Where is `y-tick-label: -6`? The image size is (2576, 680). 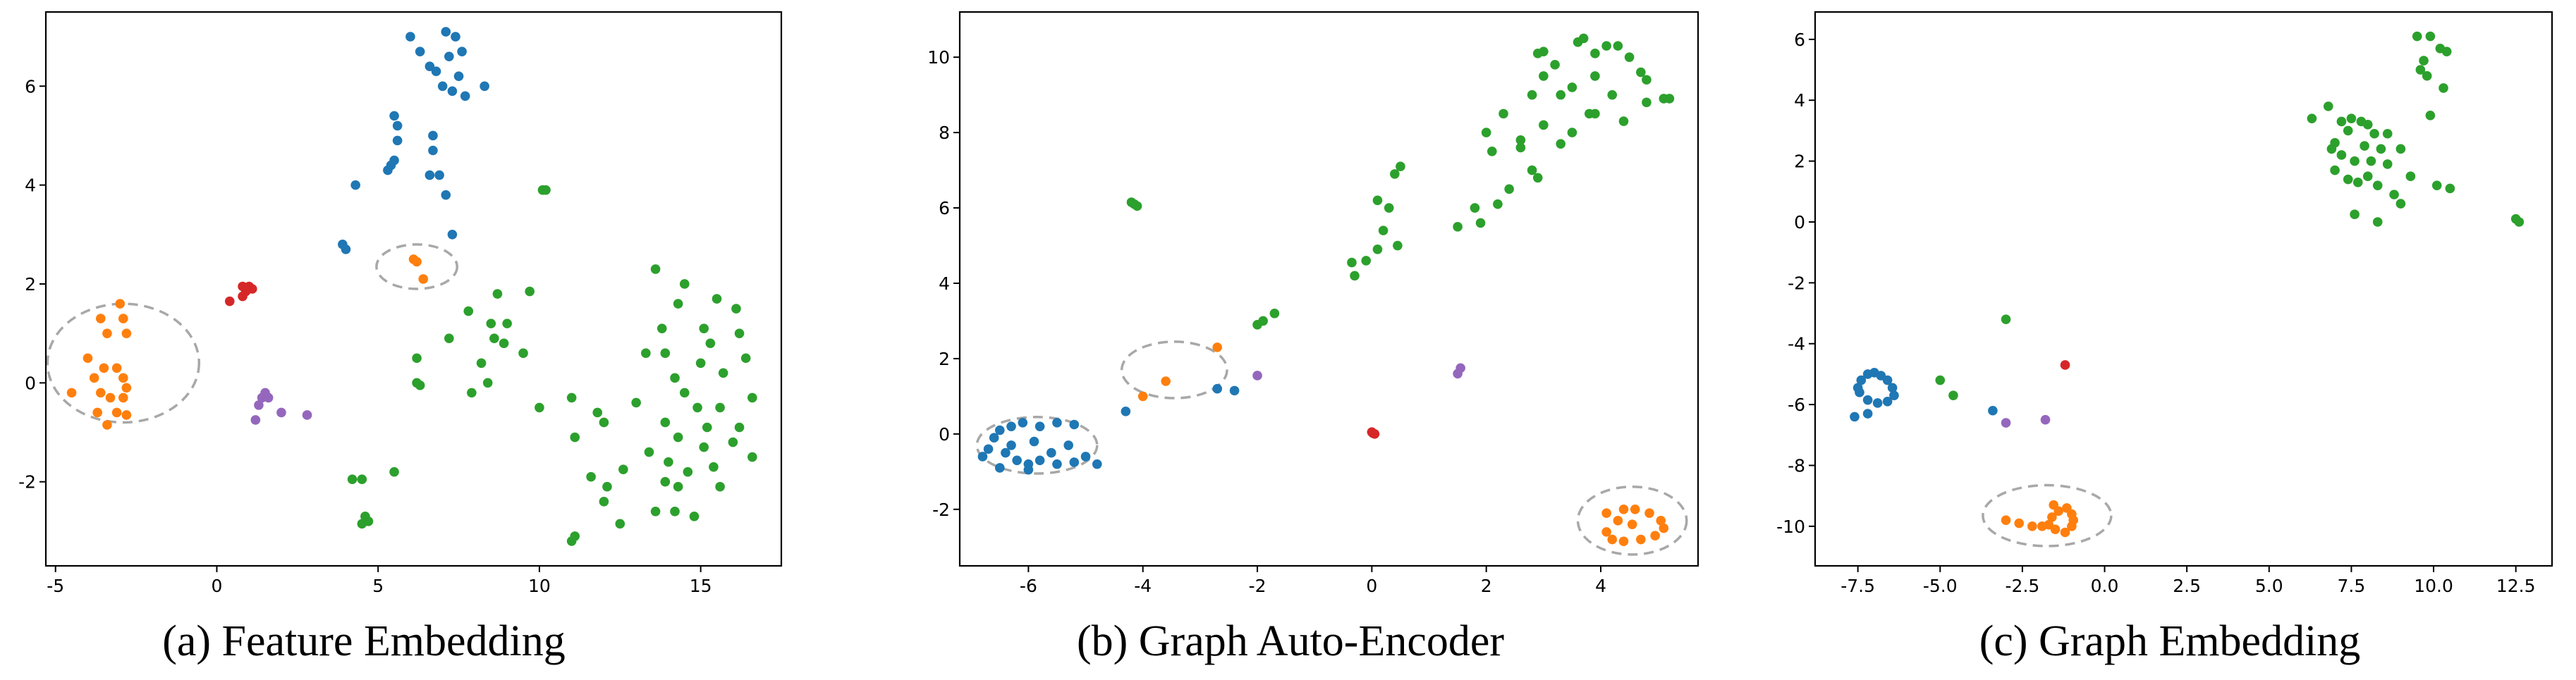 y-tick-label: -6 is located at coordinates (1797, 405).